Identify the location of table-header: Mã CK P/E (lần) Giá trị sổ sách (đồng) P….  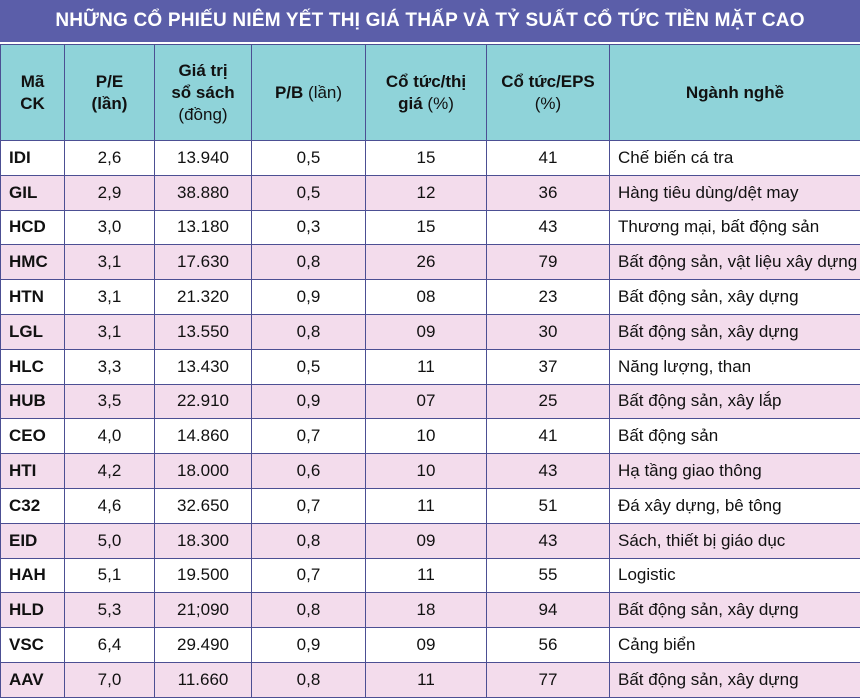
(430, 92).